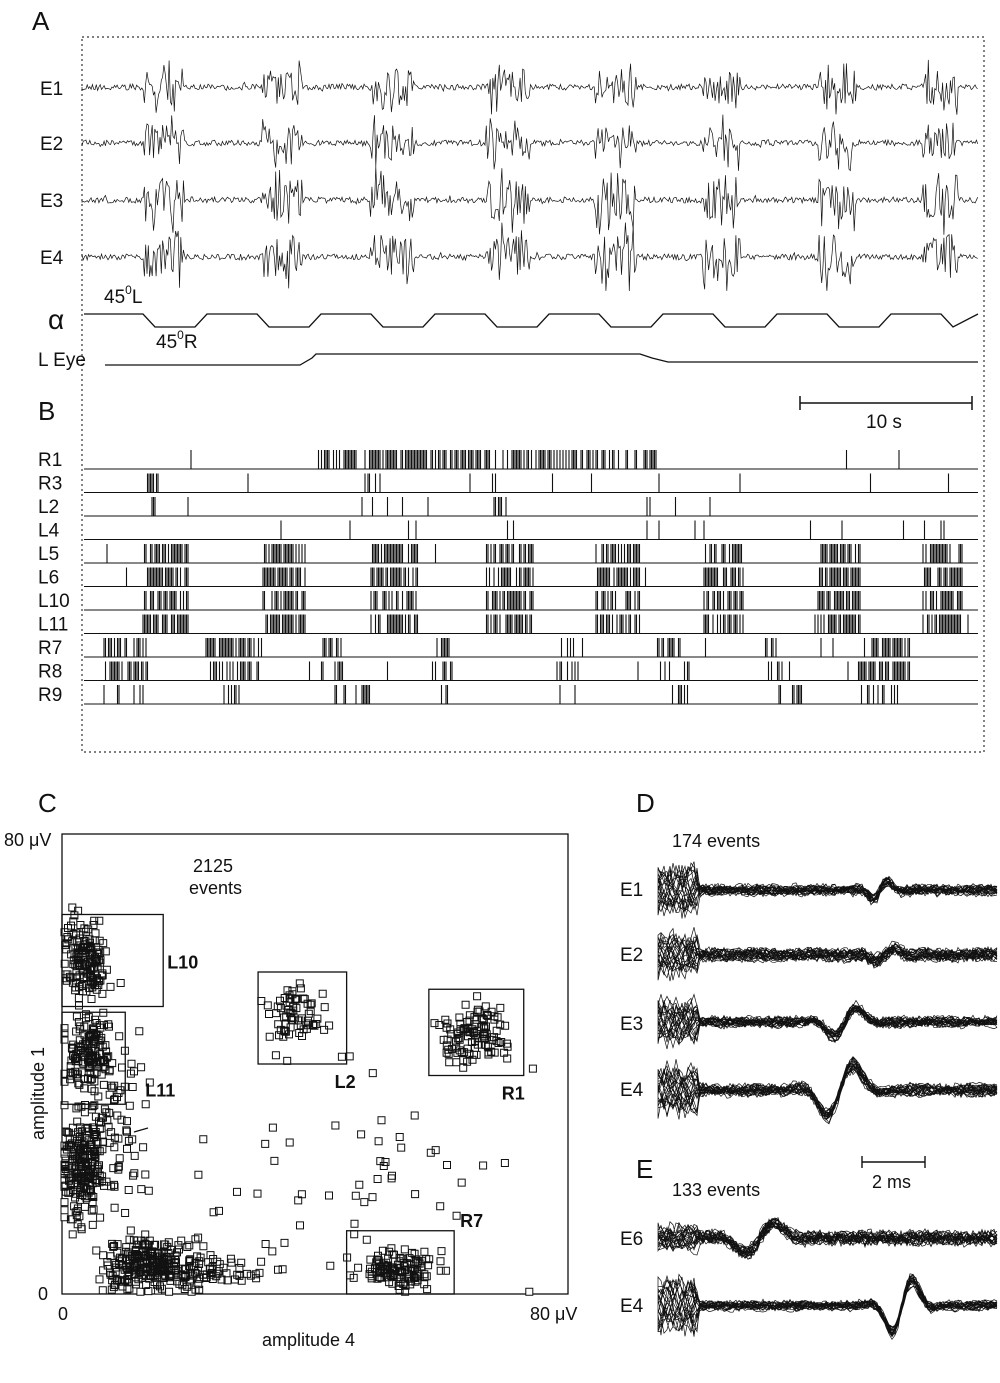 This screenshot has width=1000, height=1383. I want to click on angle-right-sup: 0, so click(180, 335).